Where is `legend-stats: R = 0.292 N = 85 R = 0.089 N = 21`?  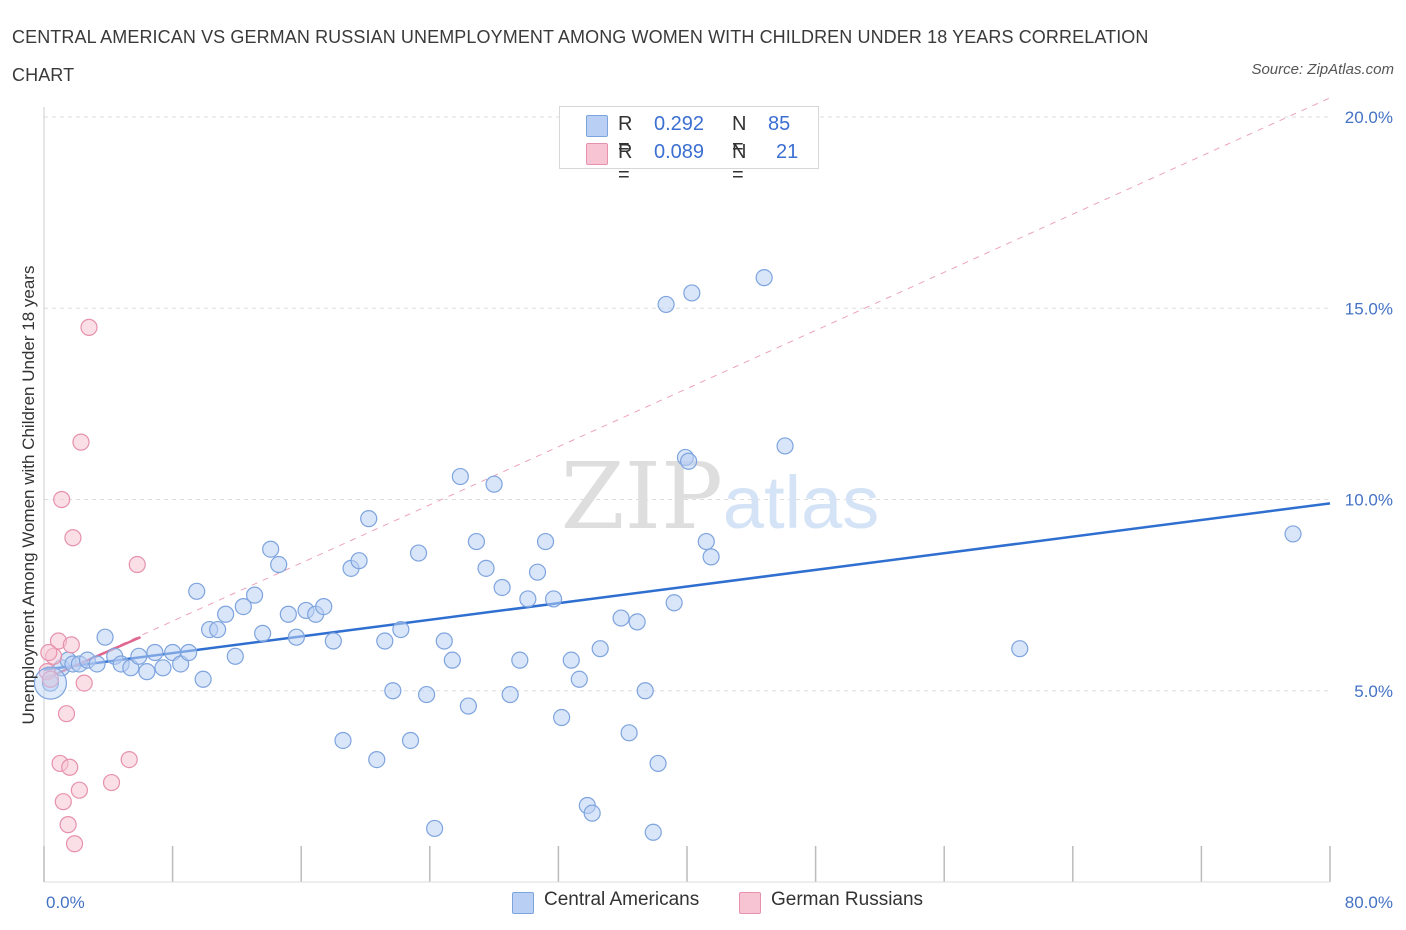 legend-stats: R = 0.292 N = 85 R = 0.089 N = 21 is located at coordinates (689, 146).